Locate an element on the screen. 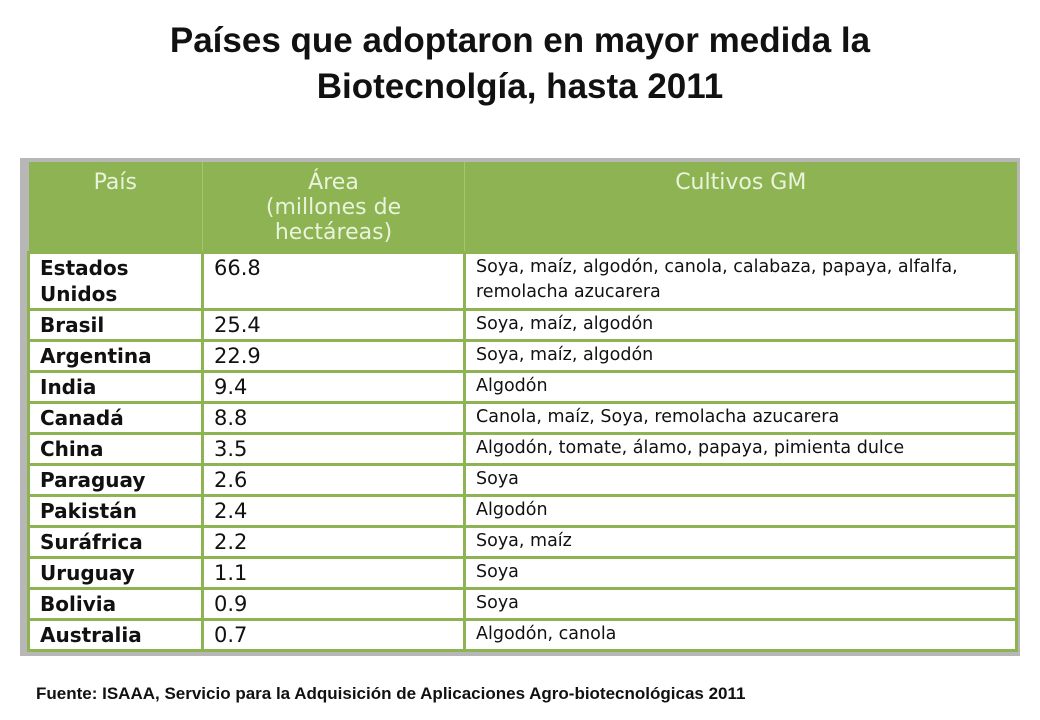 This screenshot has width=1040, height=720. area-cell: 22.9 is located at coordinates (333, 356).